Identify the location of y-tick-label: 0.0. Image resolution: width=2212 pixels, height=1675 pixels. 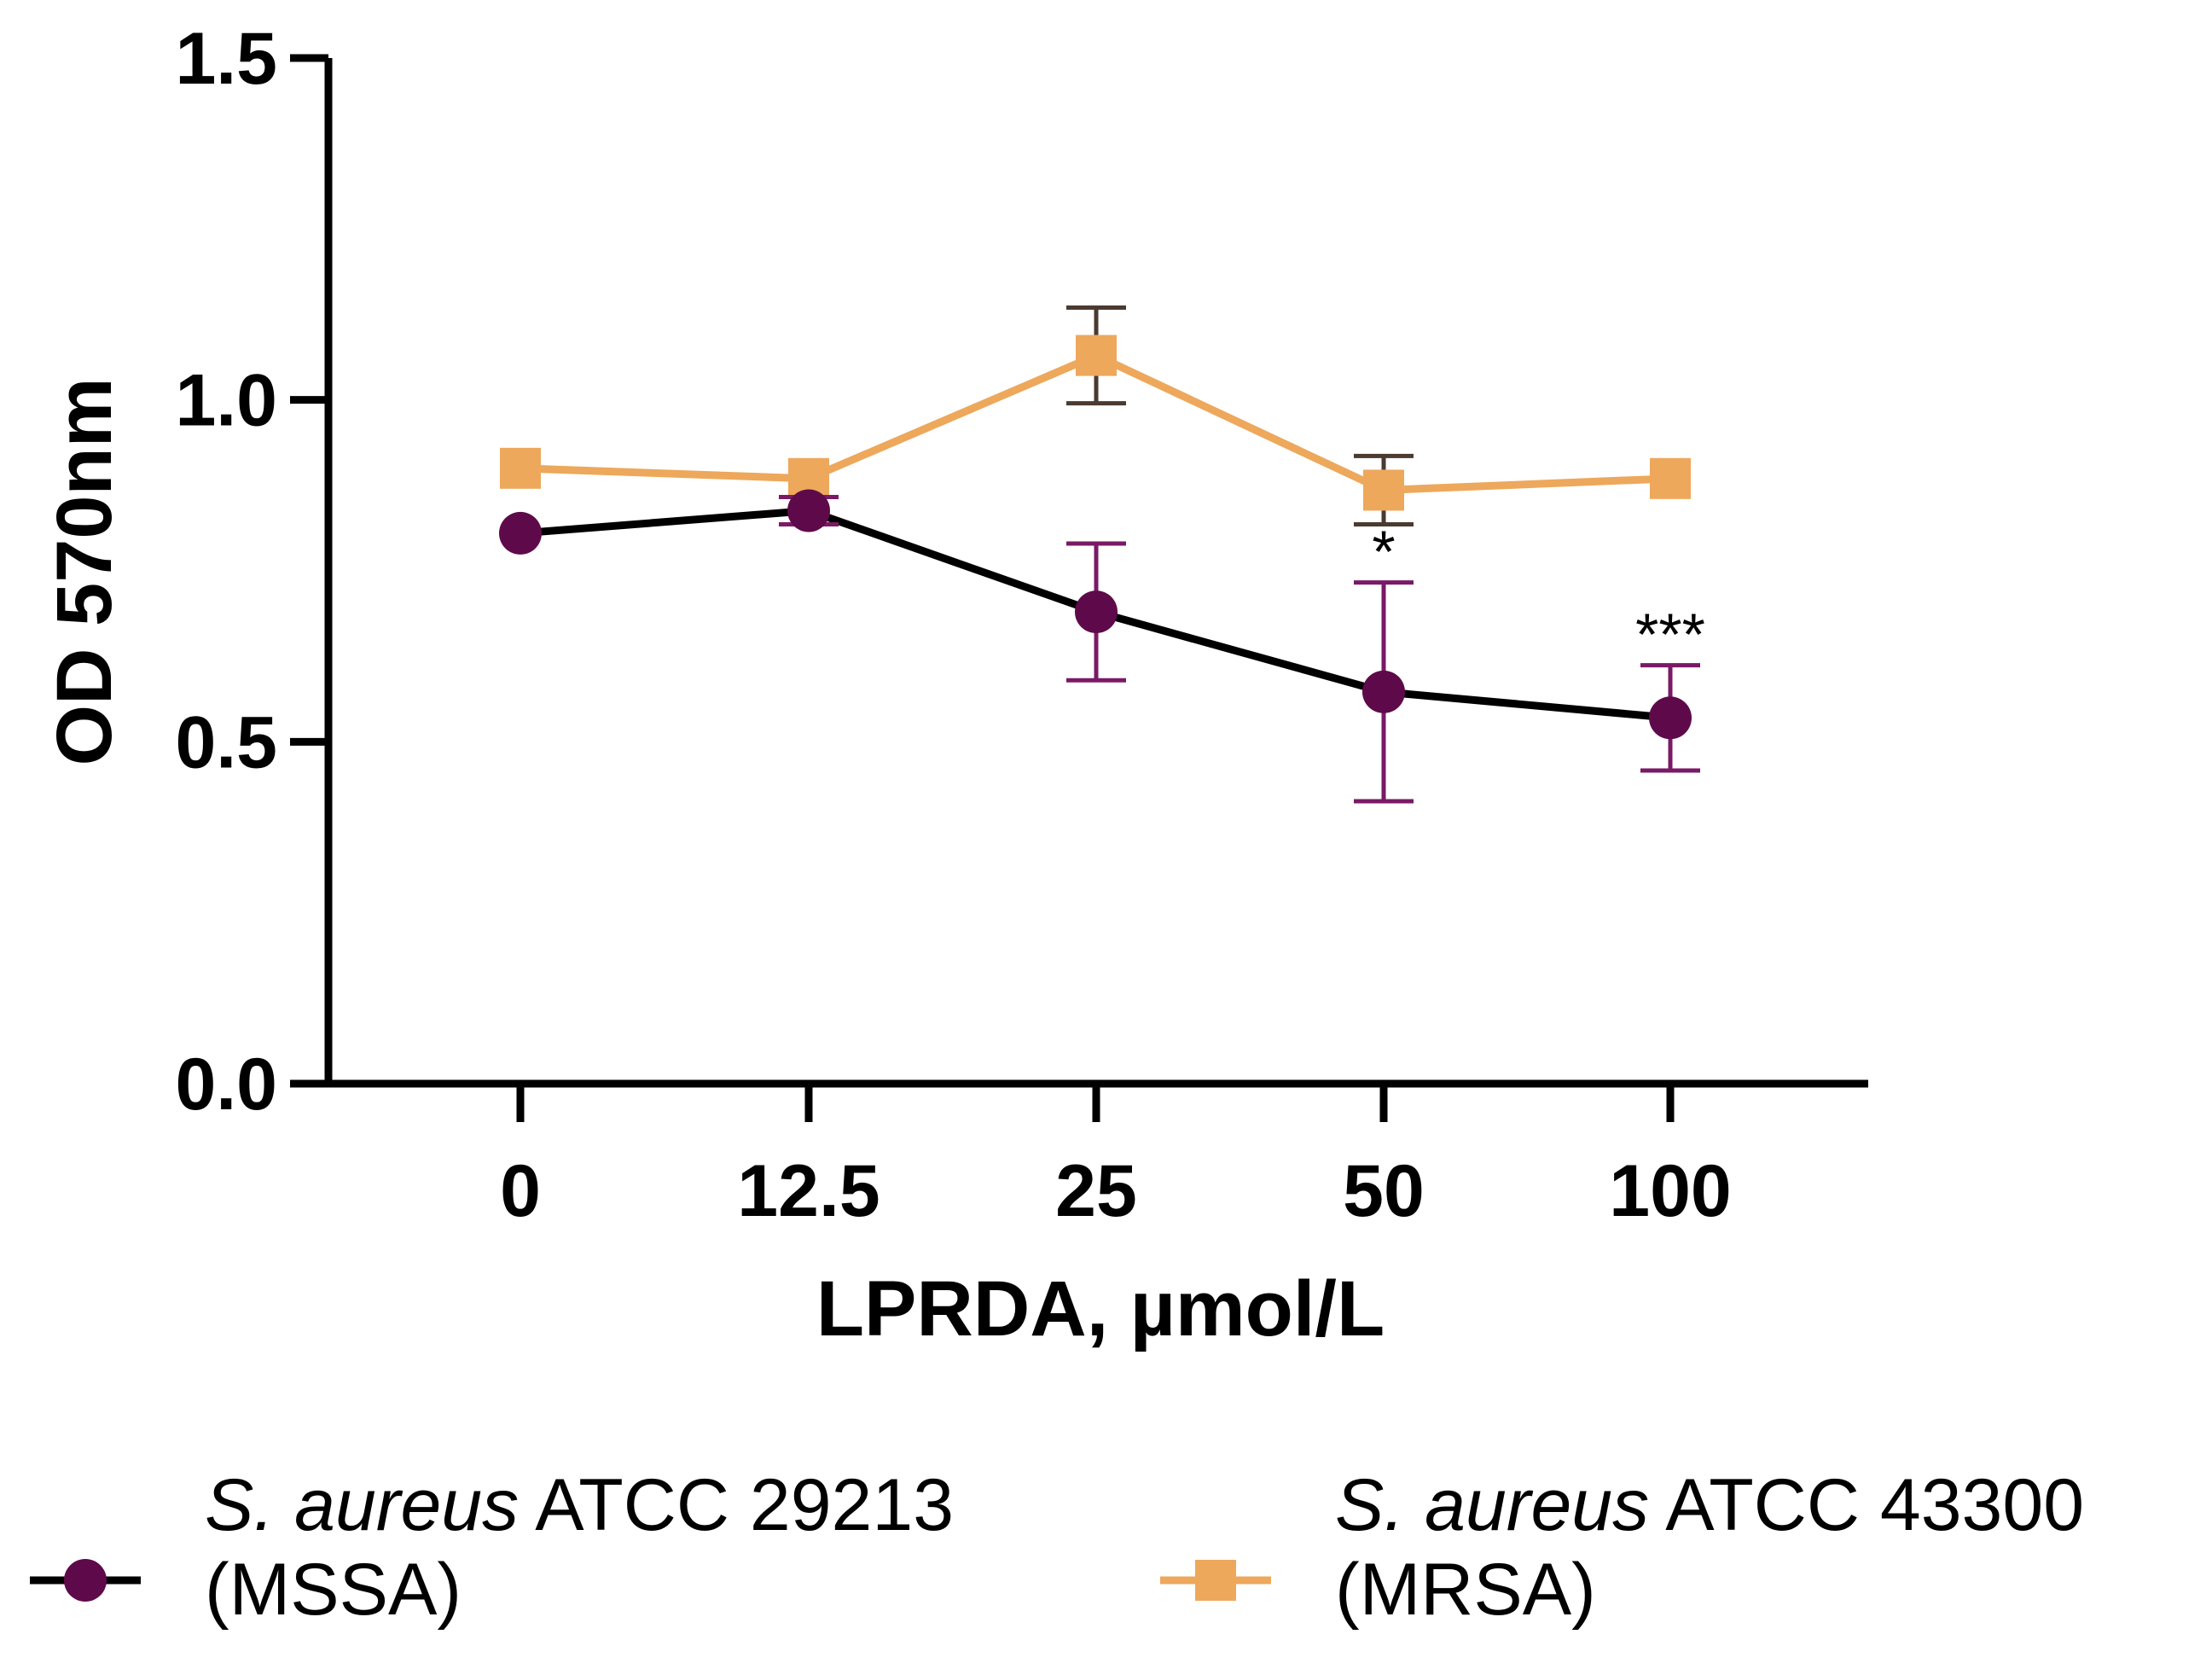
(226, 1084).